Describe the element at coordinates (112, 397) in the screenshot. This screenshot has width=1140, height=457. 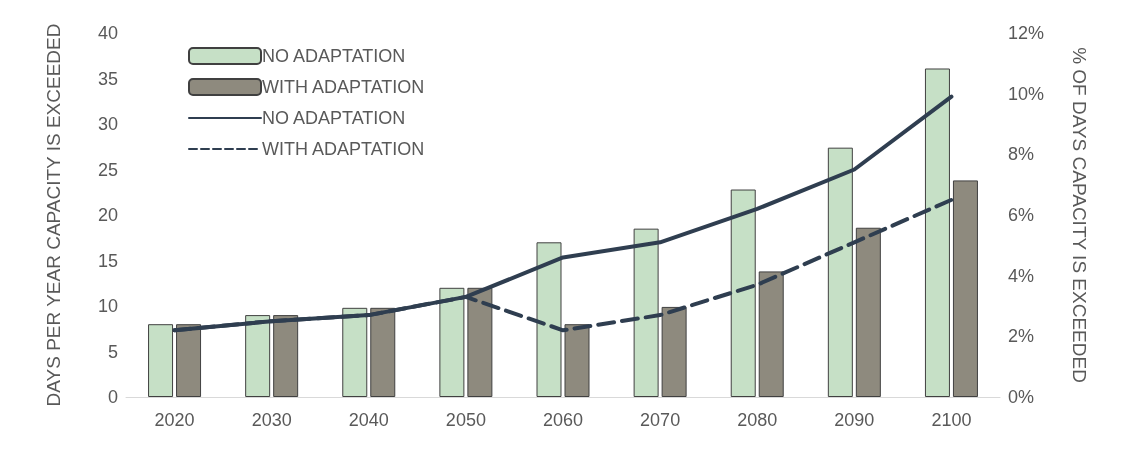
I see `y-tick-label: 0` at that location.